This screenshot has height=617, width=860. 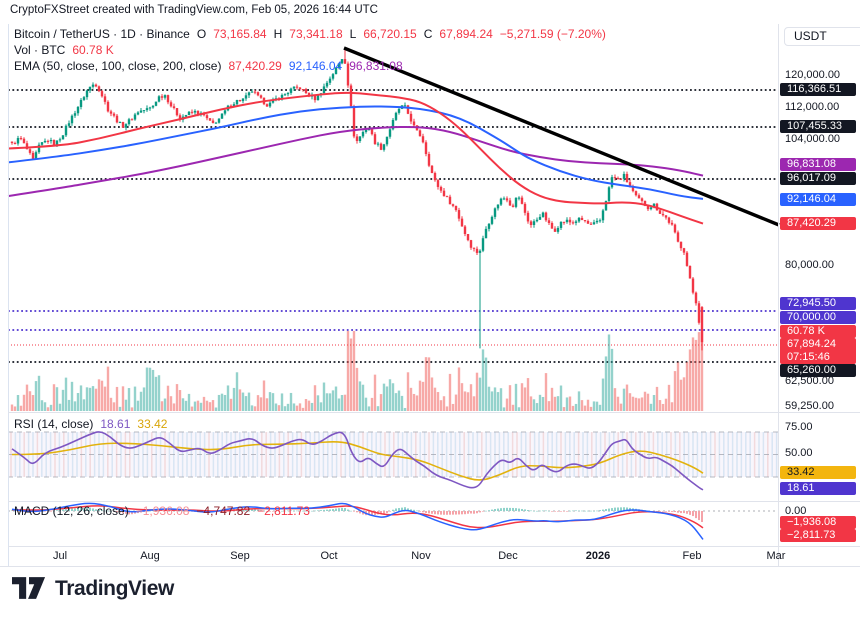 What do you see at coordinates (240, 34) in the screenshot?
I see `legend-value: 73,165.84` at bounding box center [240, 34].